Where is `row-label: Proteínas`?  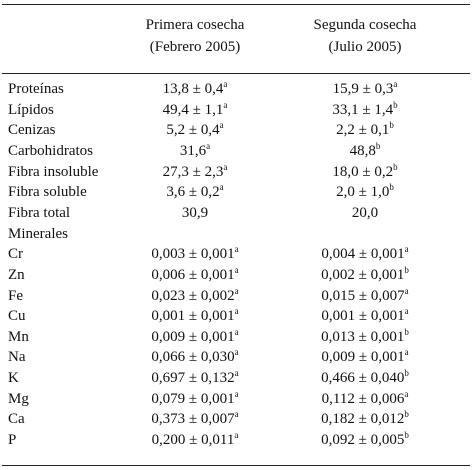
row-label: Proteínas is located at coordinates (36, 89).